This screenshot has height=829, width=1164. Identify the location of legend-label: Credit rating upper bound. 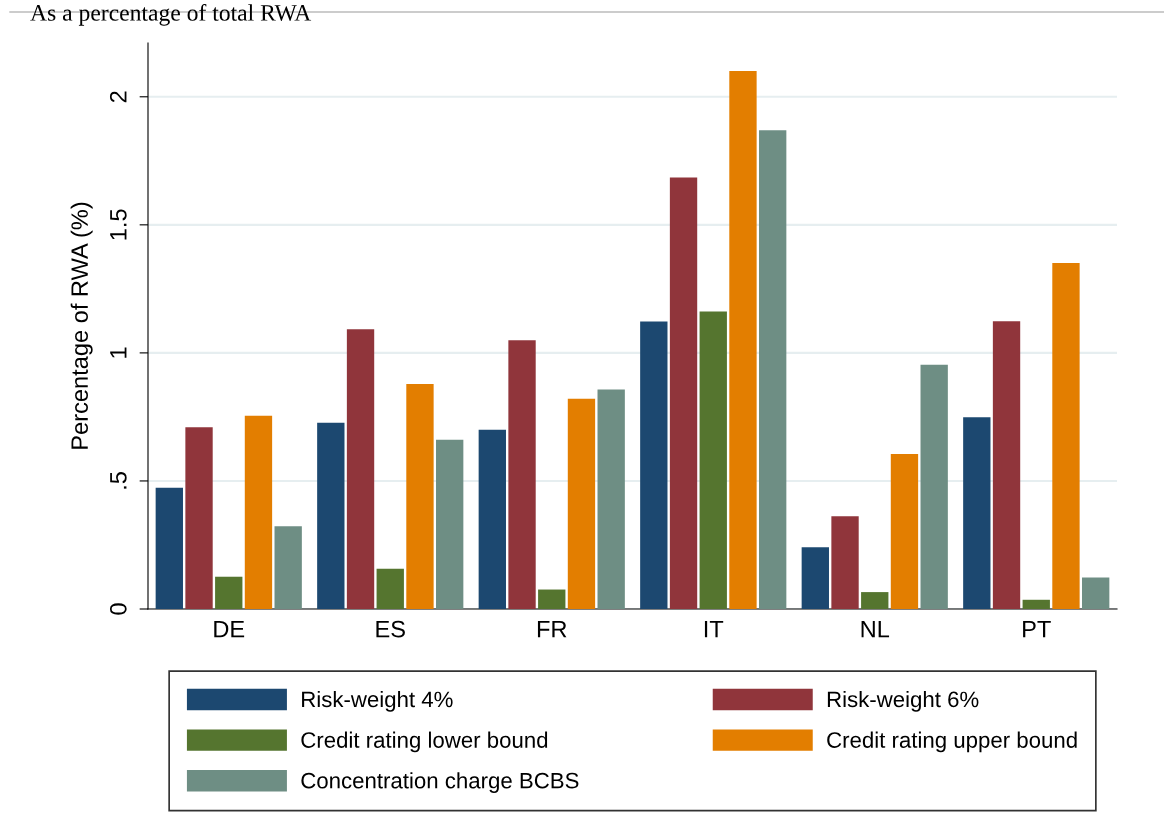
(952, 742).